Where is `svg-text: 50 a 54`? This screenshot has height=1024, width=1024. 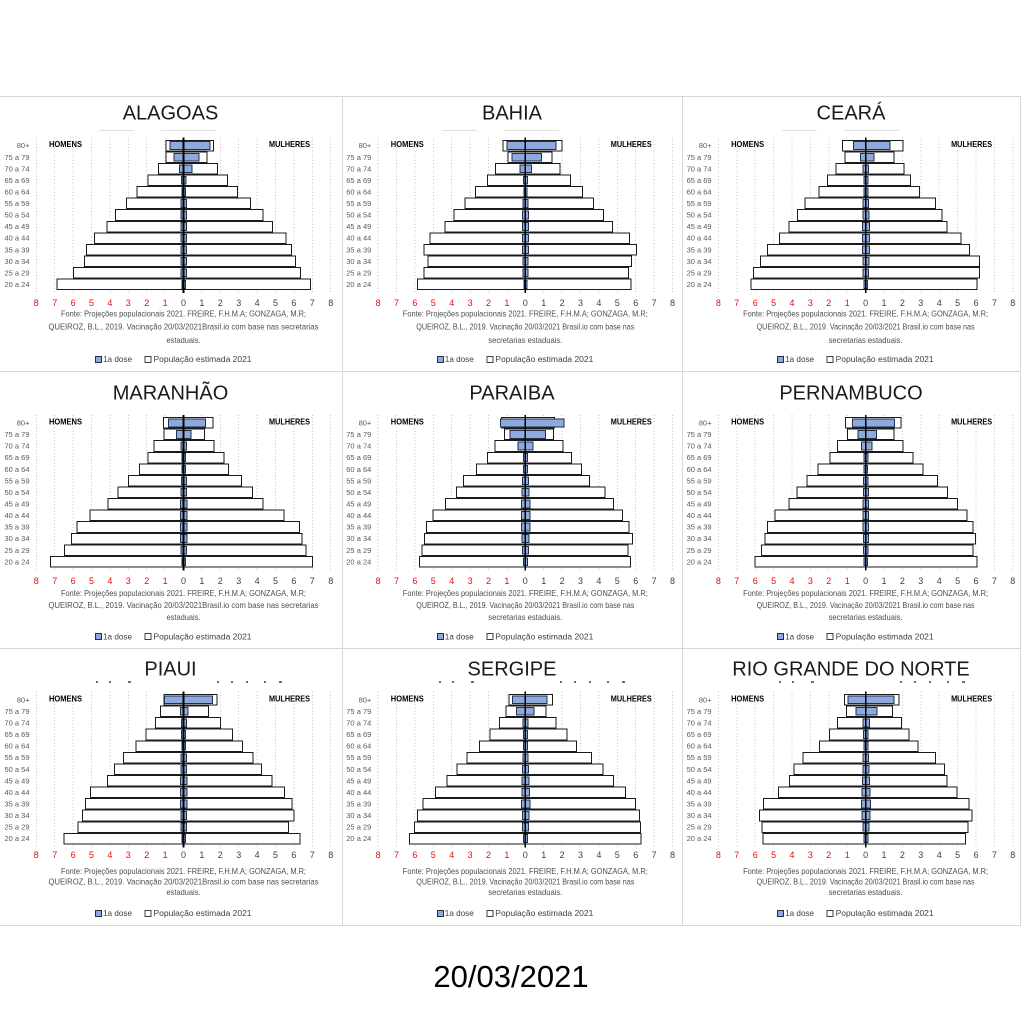 svg-text: 50 a 54 is located at coordinates (699, 215).